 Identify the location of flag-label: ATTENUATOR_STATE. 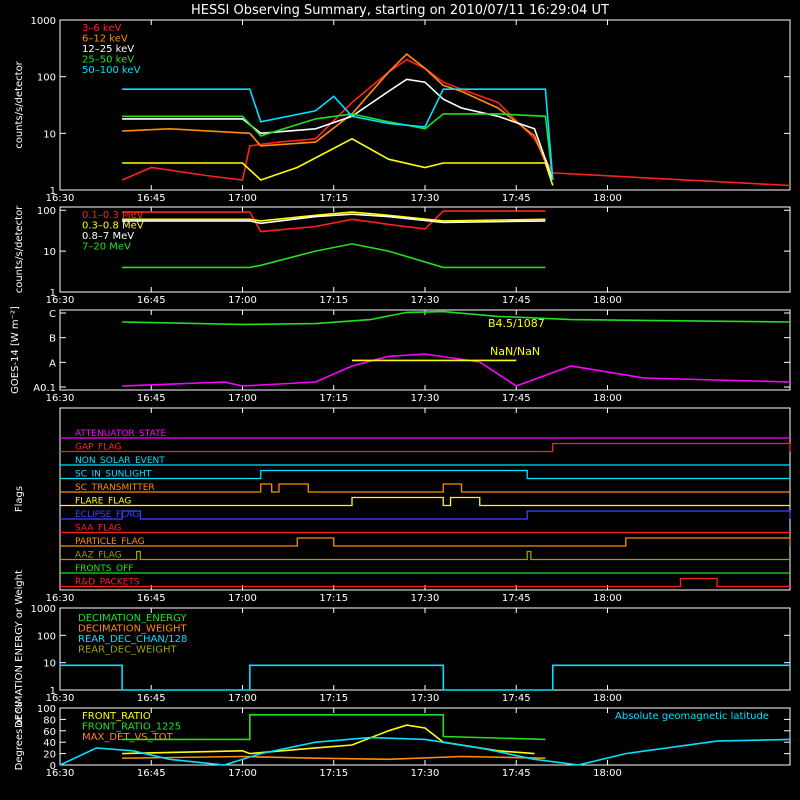
(121, 434).